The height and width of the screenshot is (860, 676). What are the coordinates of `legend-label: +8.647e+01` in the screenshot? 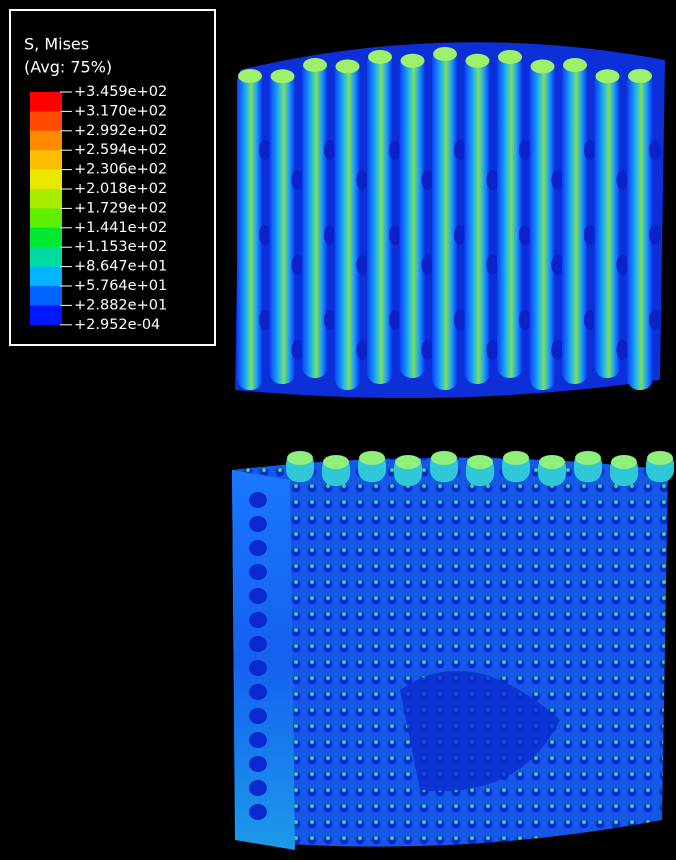 It's located at (120, 267).